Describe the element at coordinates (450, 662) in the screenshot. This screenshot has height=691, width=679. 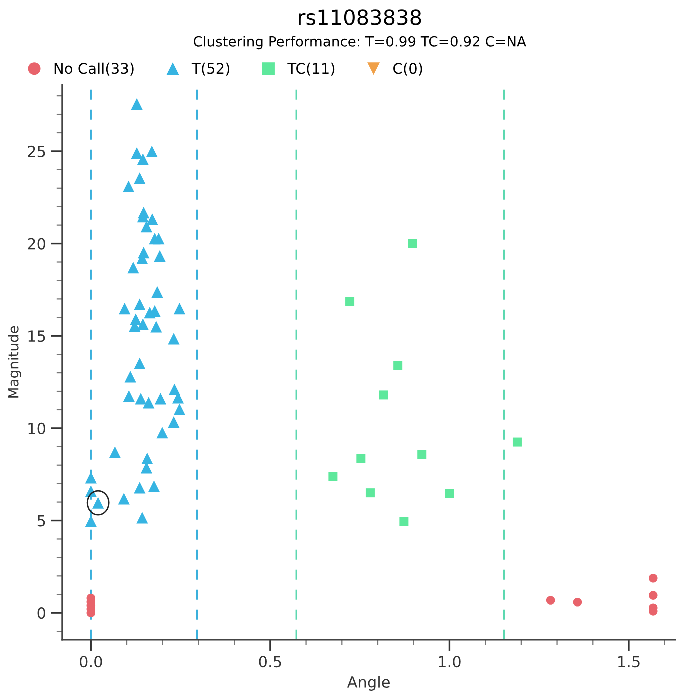
I see `x-tick-label: 1.0` at that location.